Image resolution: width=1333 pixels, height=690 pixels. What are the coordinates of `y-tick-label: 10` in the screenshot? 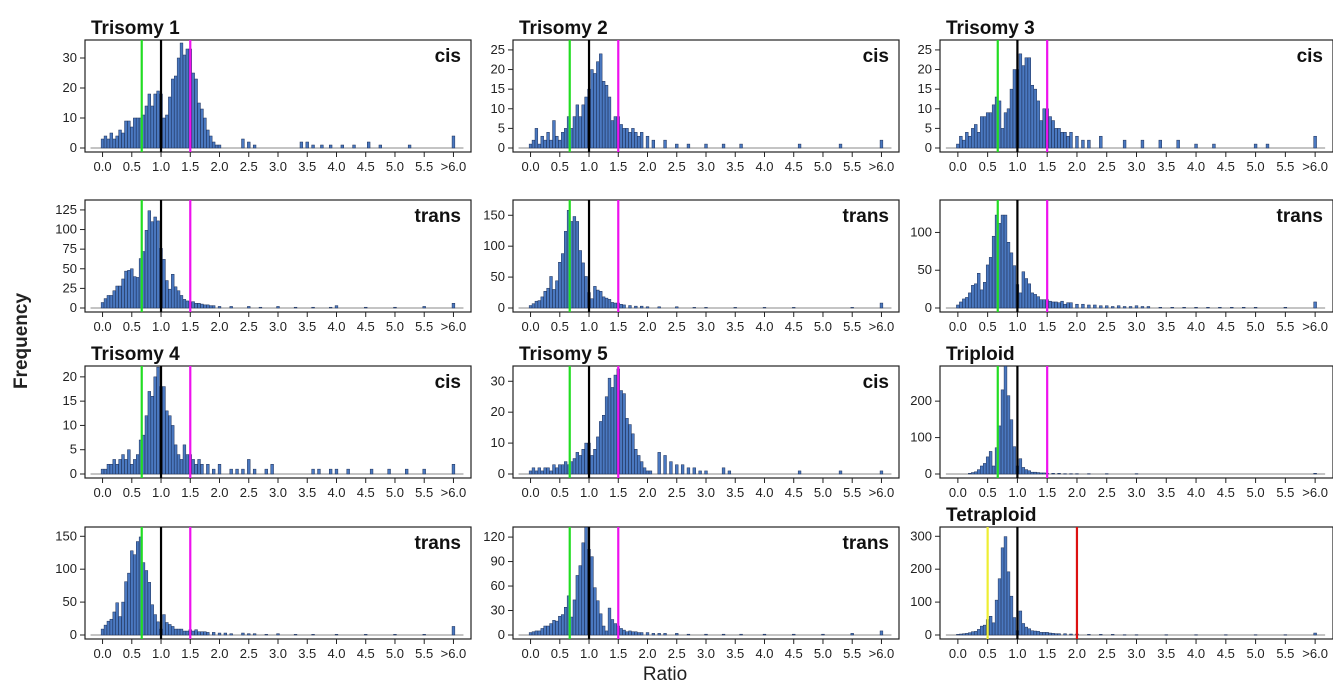 It's located at (498, 442).